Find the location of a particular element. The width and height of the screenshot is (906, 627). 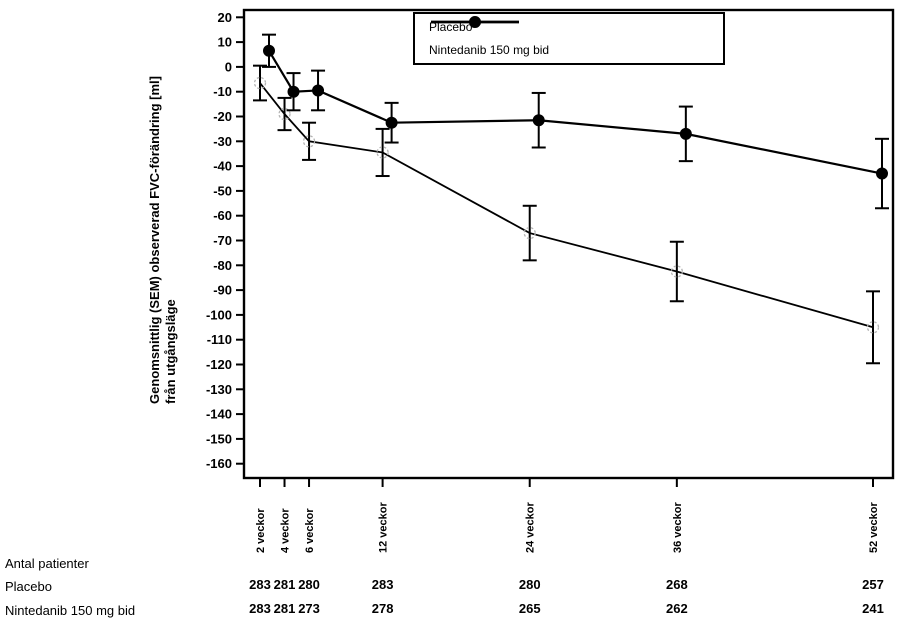

y-tick-label: -20 is located at coordinates (222, 116).